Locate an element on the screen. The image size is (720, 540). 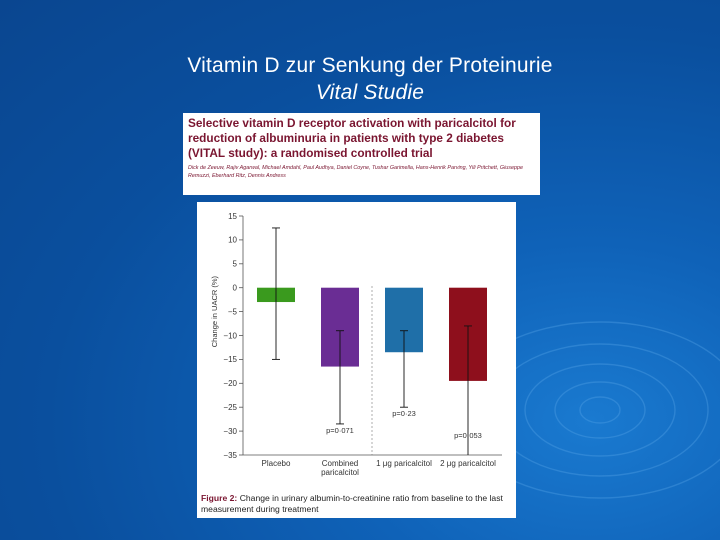
y-tick-label: −30 is located at coordinates (230, 431).